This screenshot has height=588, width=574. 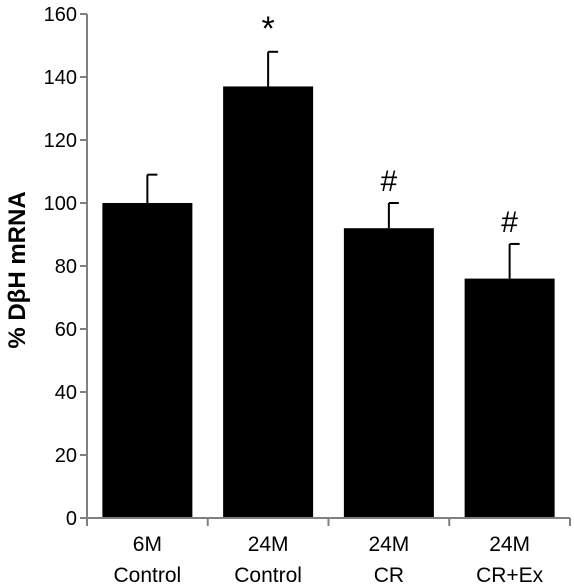 What do you see at coordinates (148, 575) in the screenshot?
I see `x-tick-label-0-1: Control` at bounding box center [148, 575].